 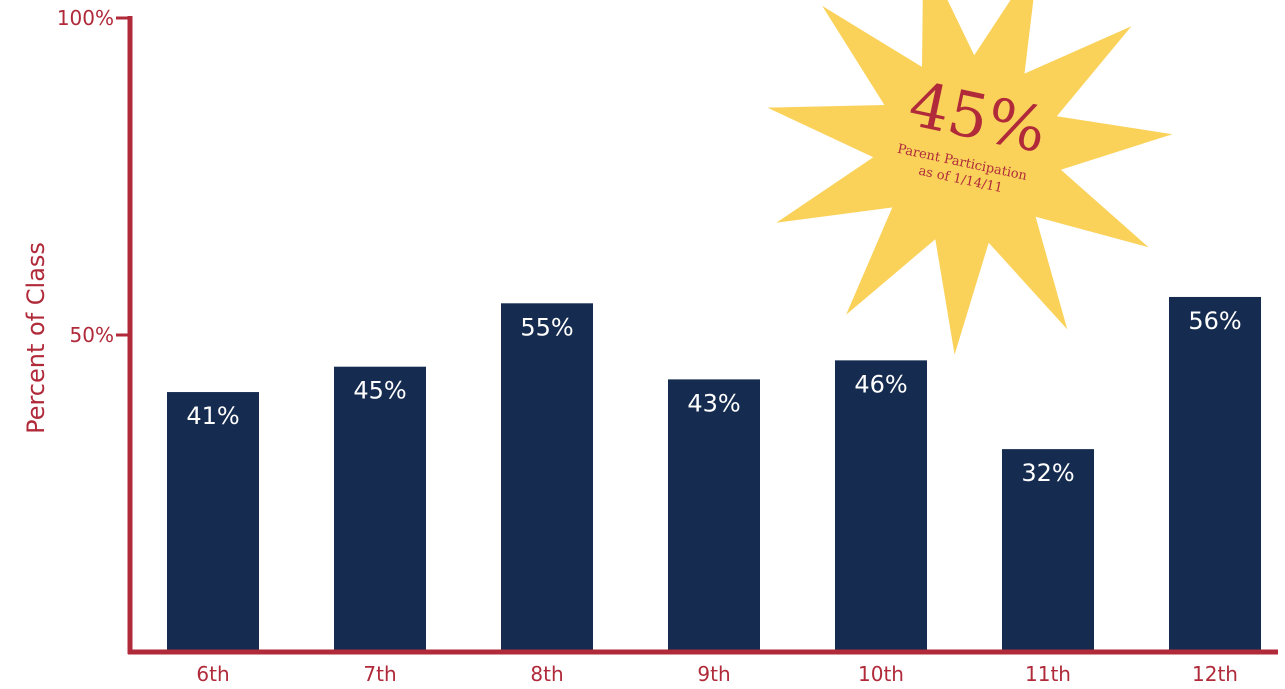 What do you see at coordinates (379, 674) in the screenshot?
I see `x-tick-label: 7th` at bounding box center [379, 674].